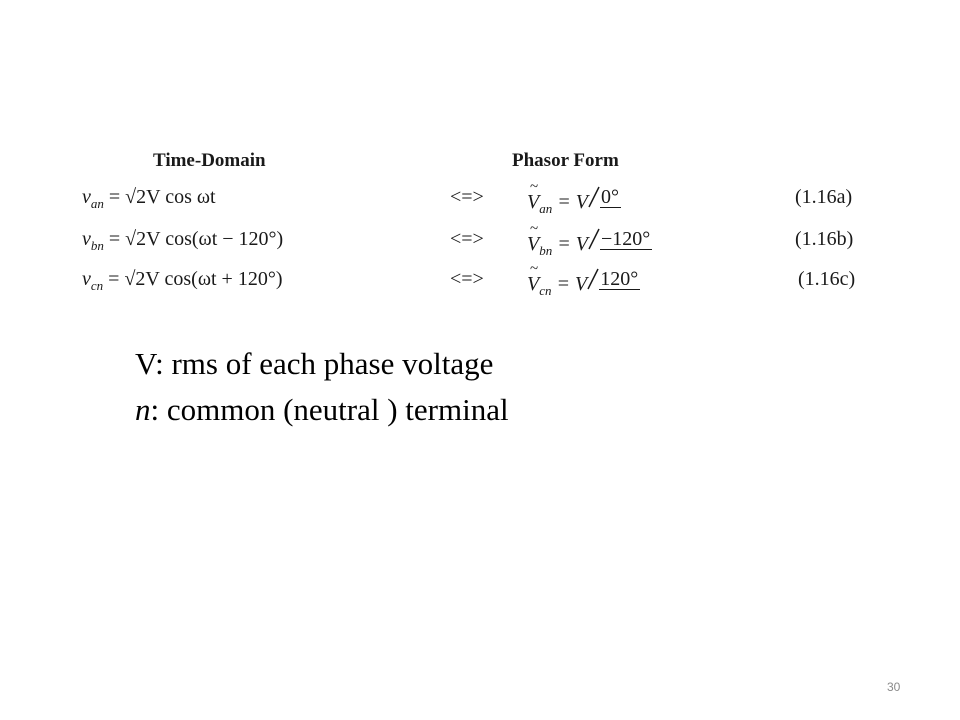 The width and height of the screenshot is (960, 720). What do you see at coordinates (824, 197) in the screenshot?
I see `equation-number: (1.16a)` at bounding box center [824, 197].